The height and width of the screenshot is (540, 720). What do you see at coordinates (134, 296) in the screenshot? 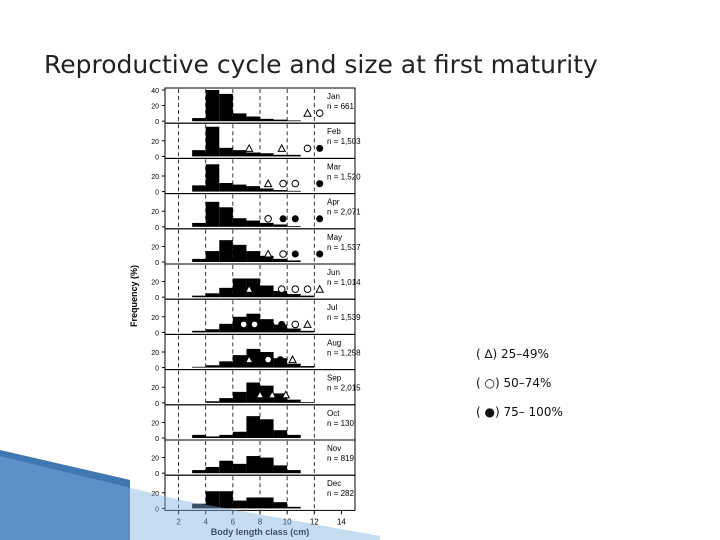
I see `y-axis-label: Frequency (%)` at bounding box center [134, 296].